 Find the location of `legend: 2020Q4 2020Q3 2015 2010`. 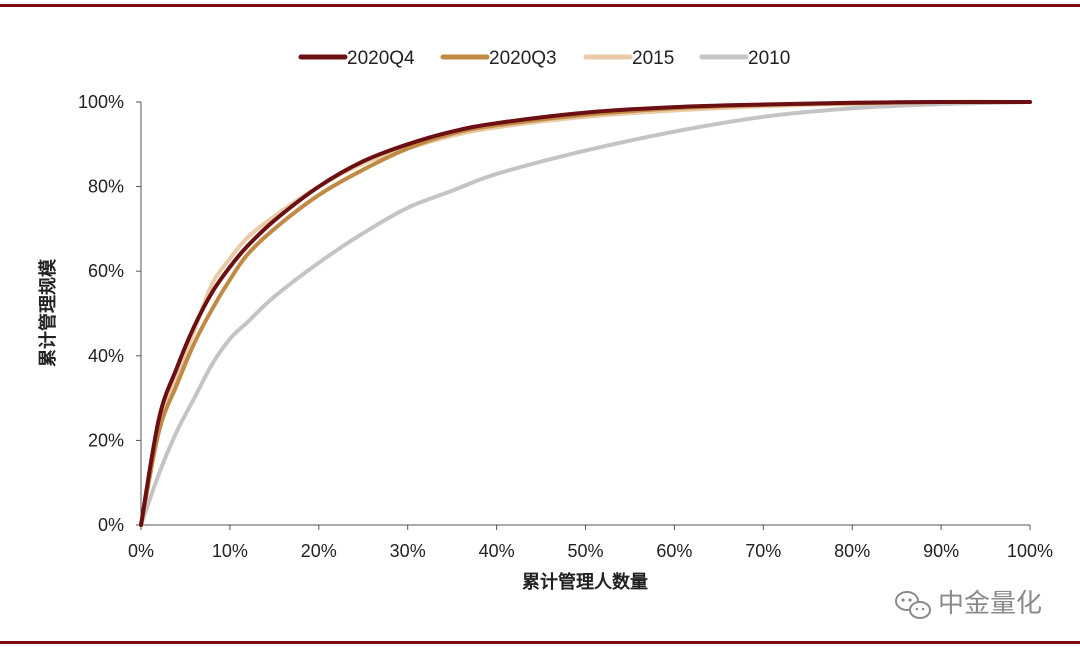

legend: 2020Q4 2020Q3 2015 2010 is located at coordinates (544, 58).